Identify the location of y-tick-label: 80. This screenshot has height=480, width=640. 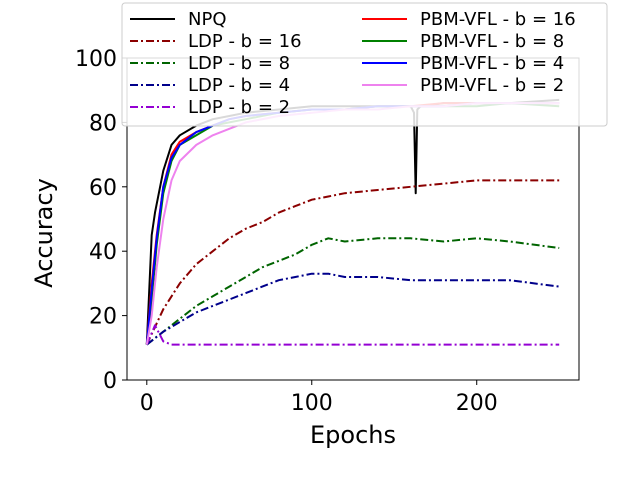
(103, 123).